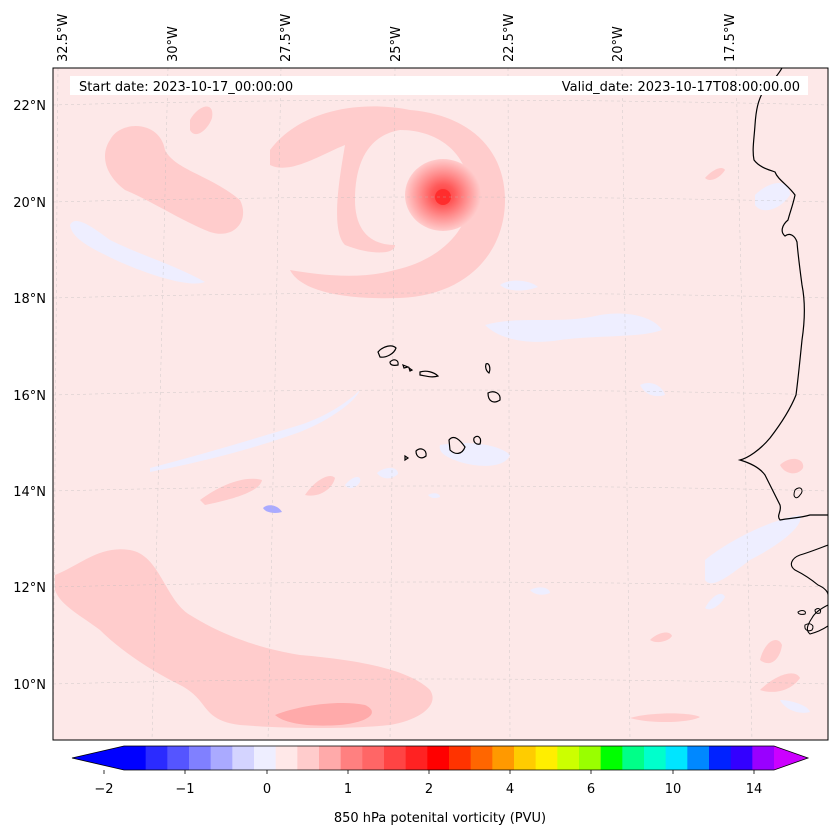 This screenshot has height=836, width=837. Describe the element at coordinates (753, 549) in the screenshot. I see `pv-neg-east` at that location.